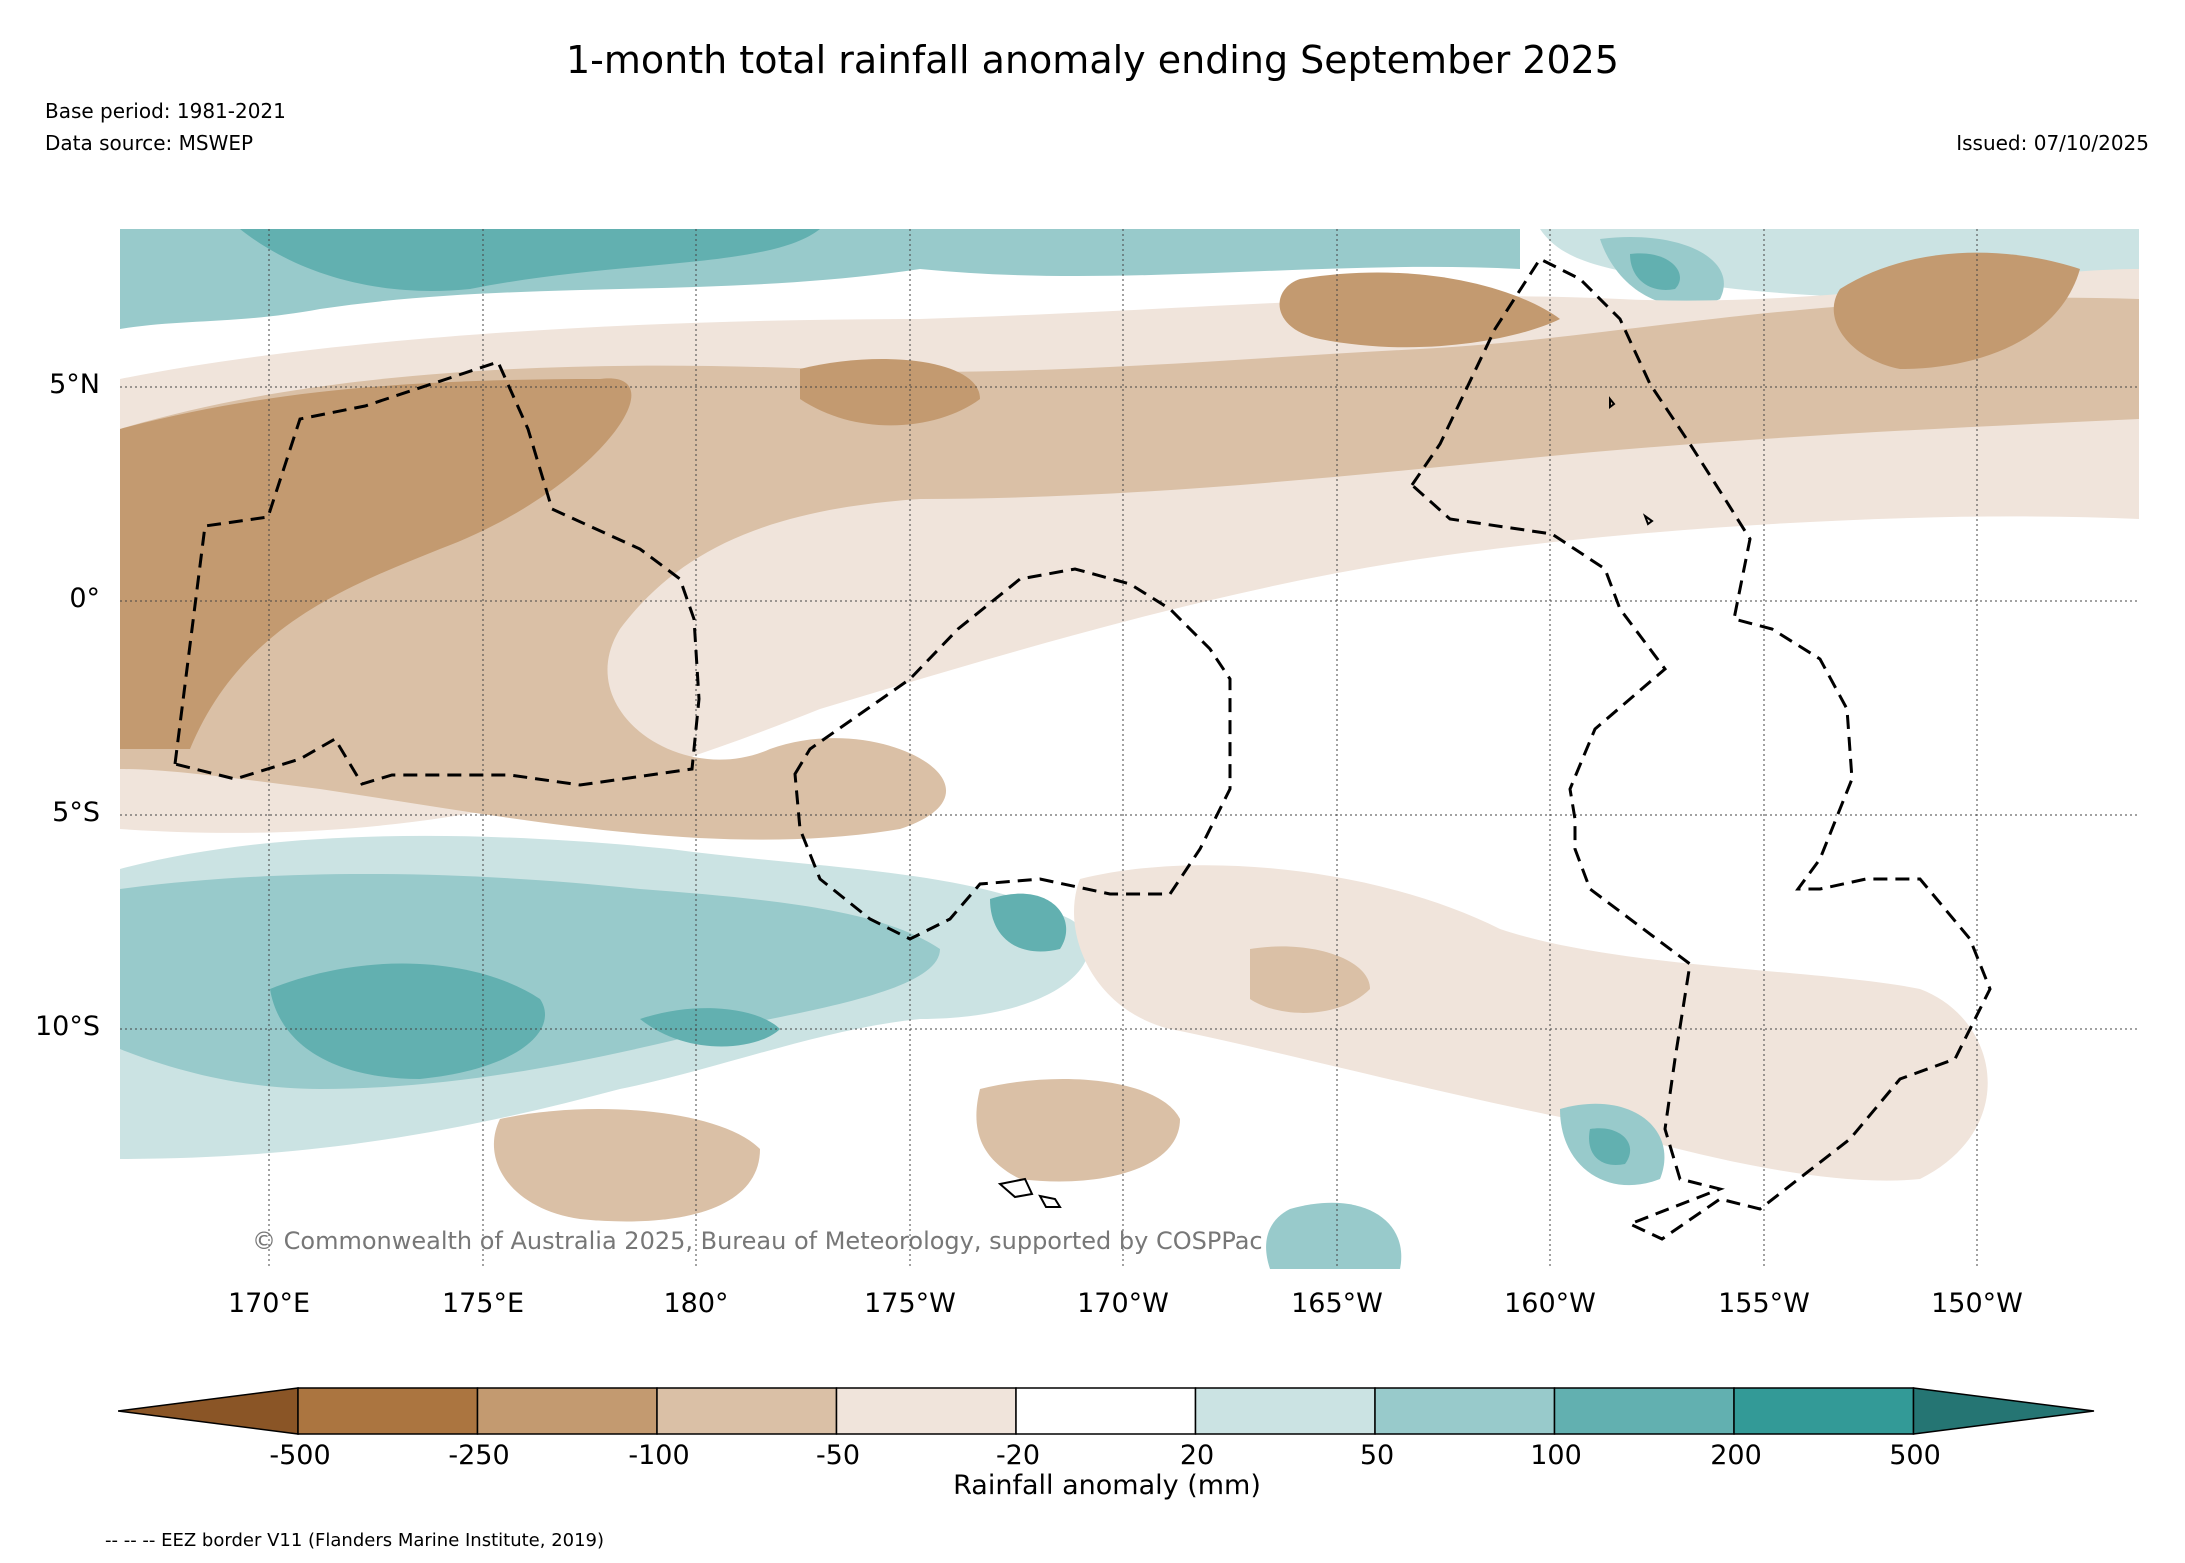  I want to click on lon-label-170w: 170°W, so click(1123, 1303).